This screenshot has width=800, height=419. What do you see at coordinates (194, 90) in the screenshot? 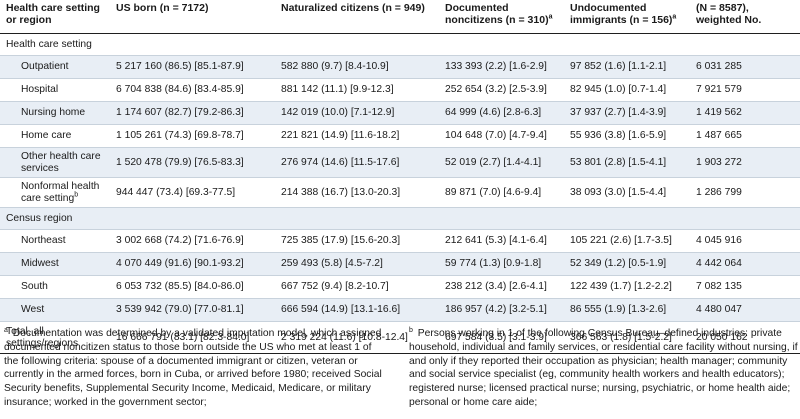
I see `cell-us-born: 6 704 838 (84.6) [83.4-85.9]` at bounding box center [194, 90].